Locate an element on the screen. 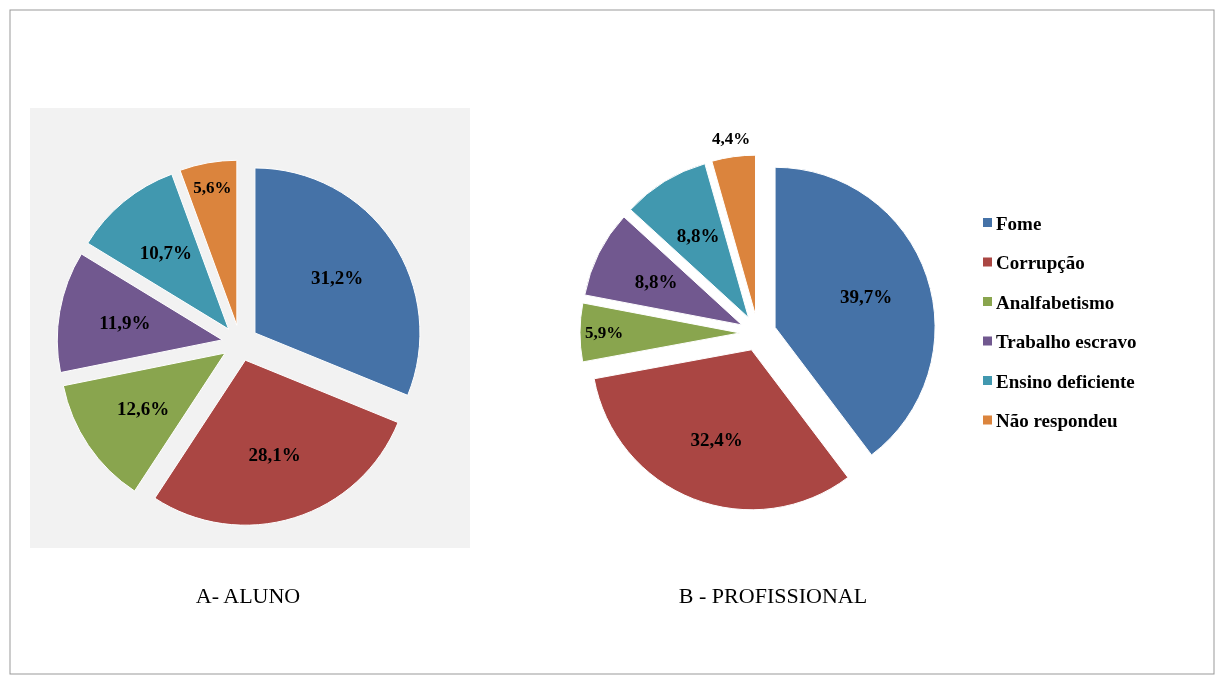 The height and width of the screenshot is (684, 1224). data-label: 39,7% is located at coordinates (866, 297).